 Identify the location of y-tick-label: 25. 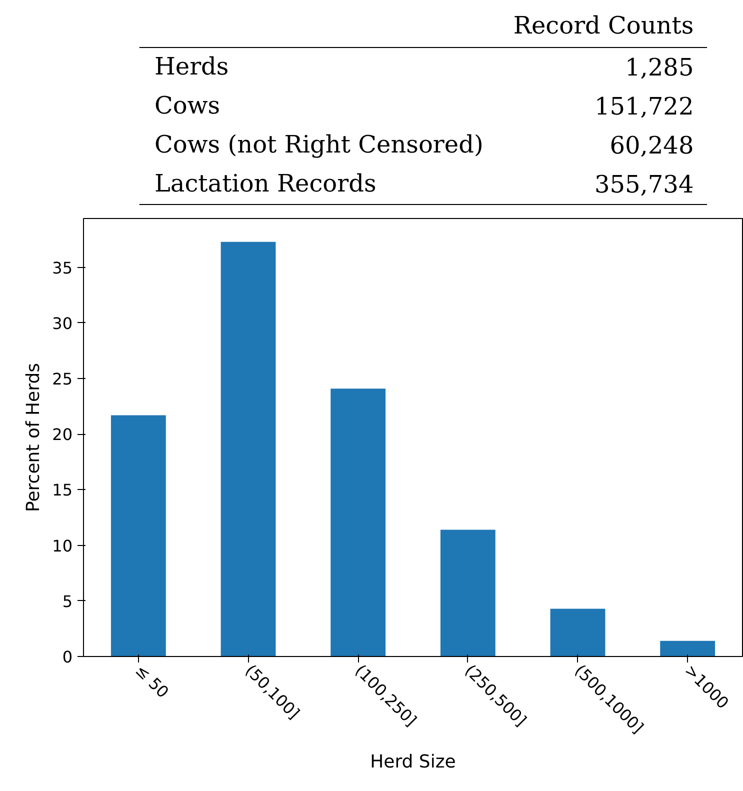
(62, 379).